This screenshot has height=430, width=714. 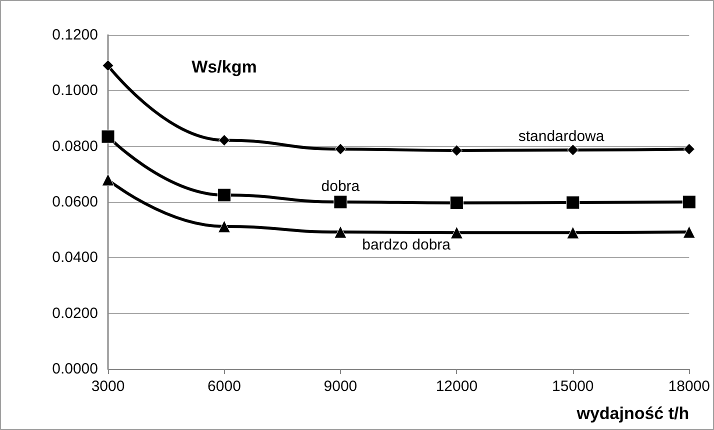 What do you see at coordinates (224, 67) in the screenshot?
I see `y-axis-title: Ws/kgm` at bounding box center [224, 67].